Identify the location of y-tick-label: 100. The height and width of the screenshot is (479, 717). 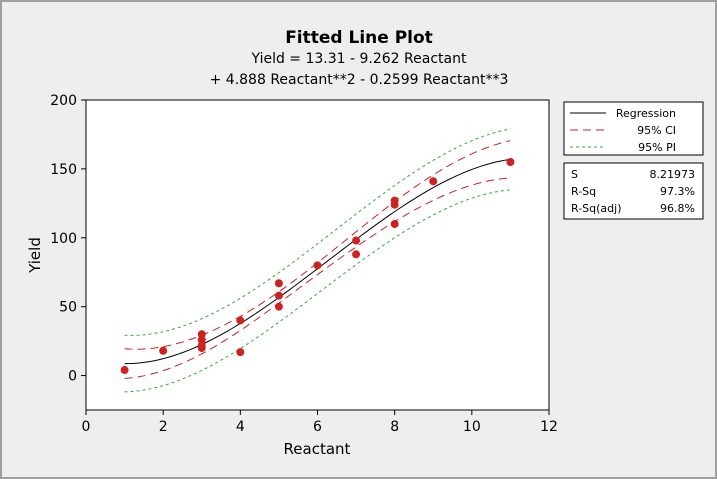
(63, 239).